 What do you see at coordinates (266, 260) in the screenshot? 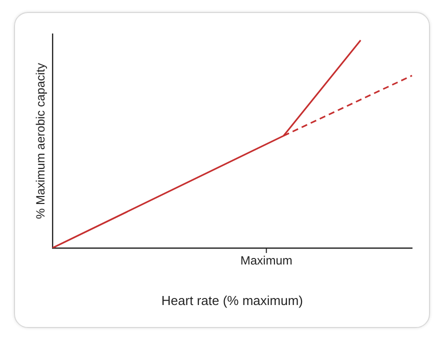
I see `text: Maximum` at bounding box center [266, 260].